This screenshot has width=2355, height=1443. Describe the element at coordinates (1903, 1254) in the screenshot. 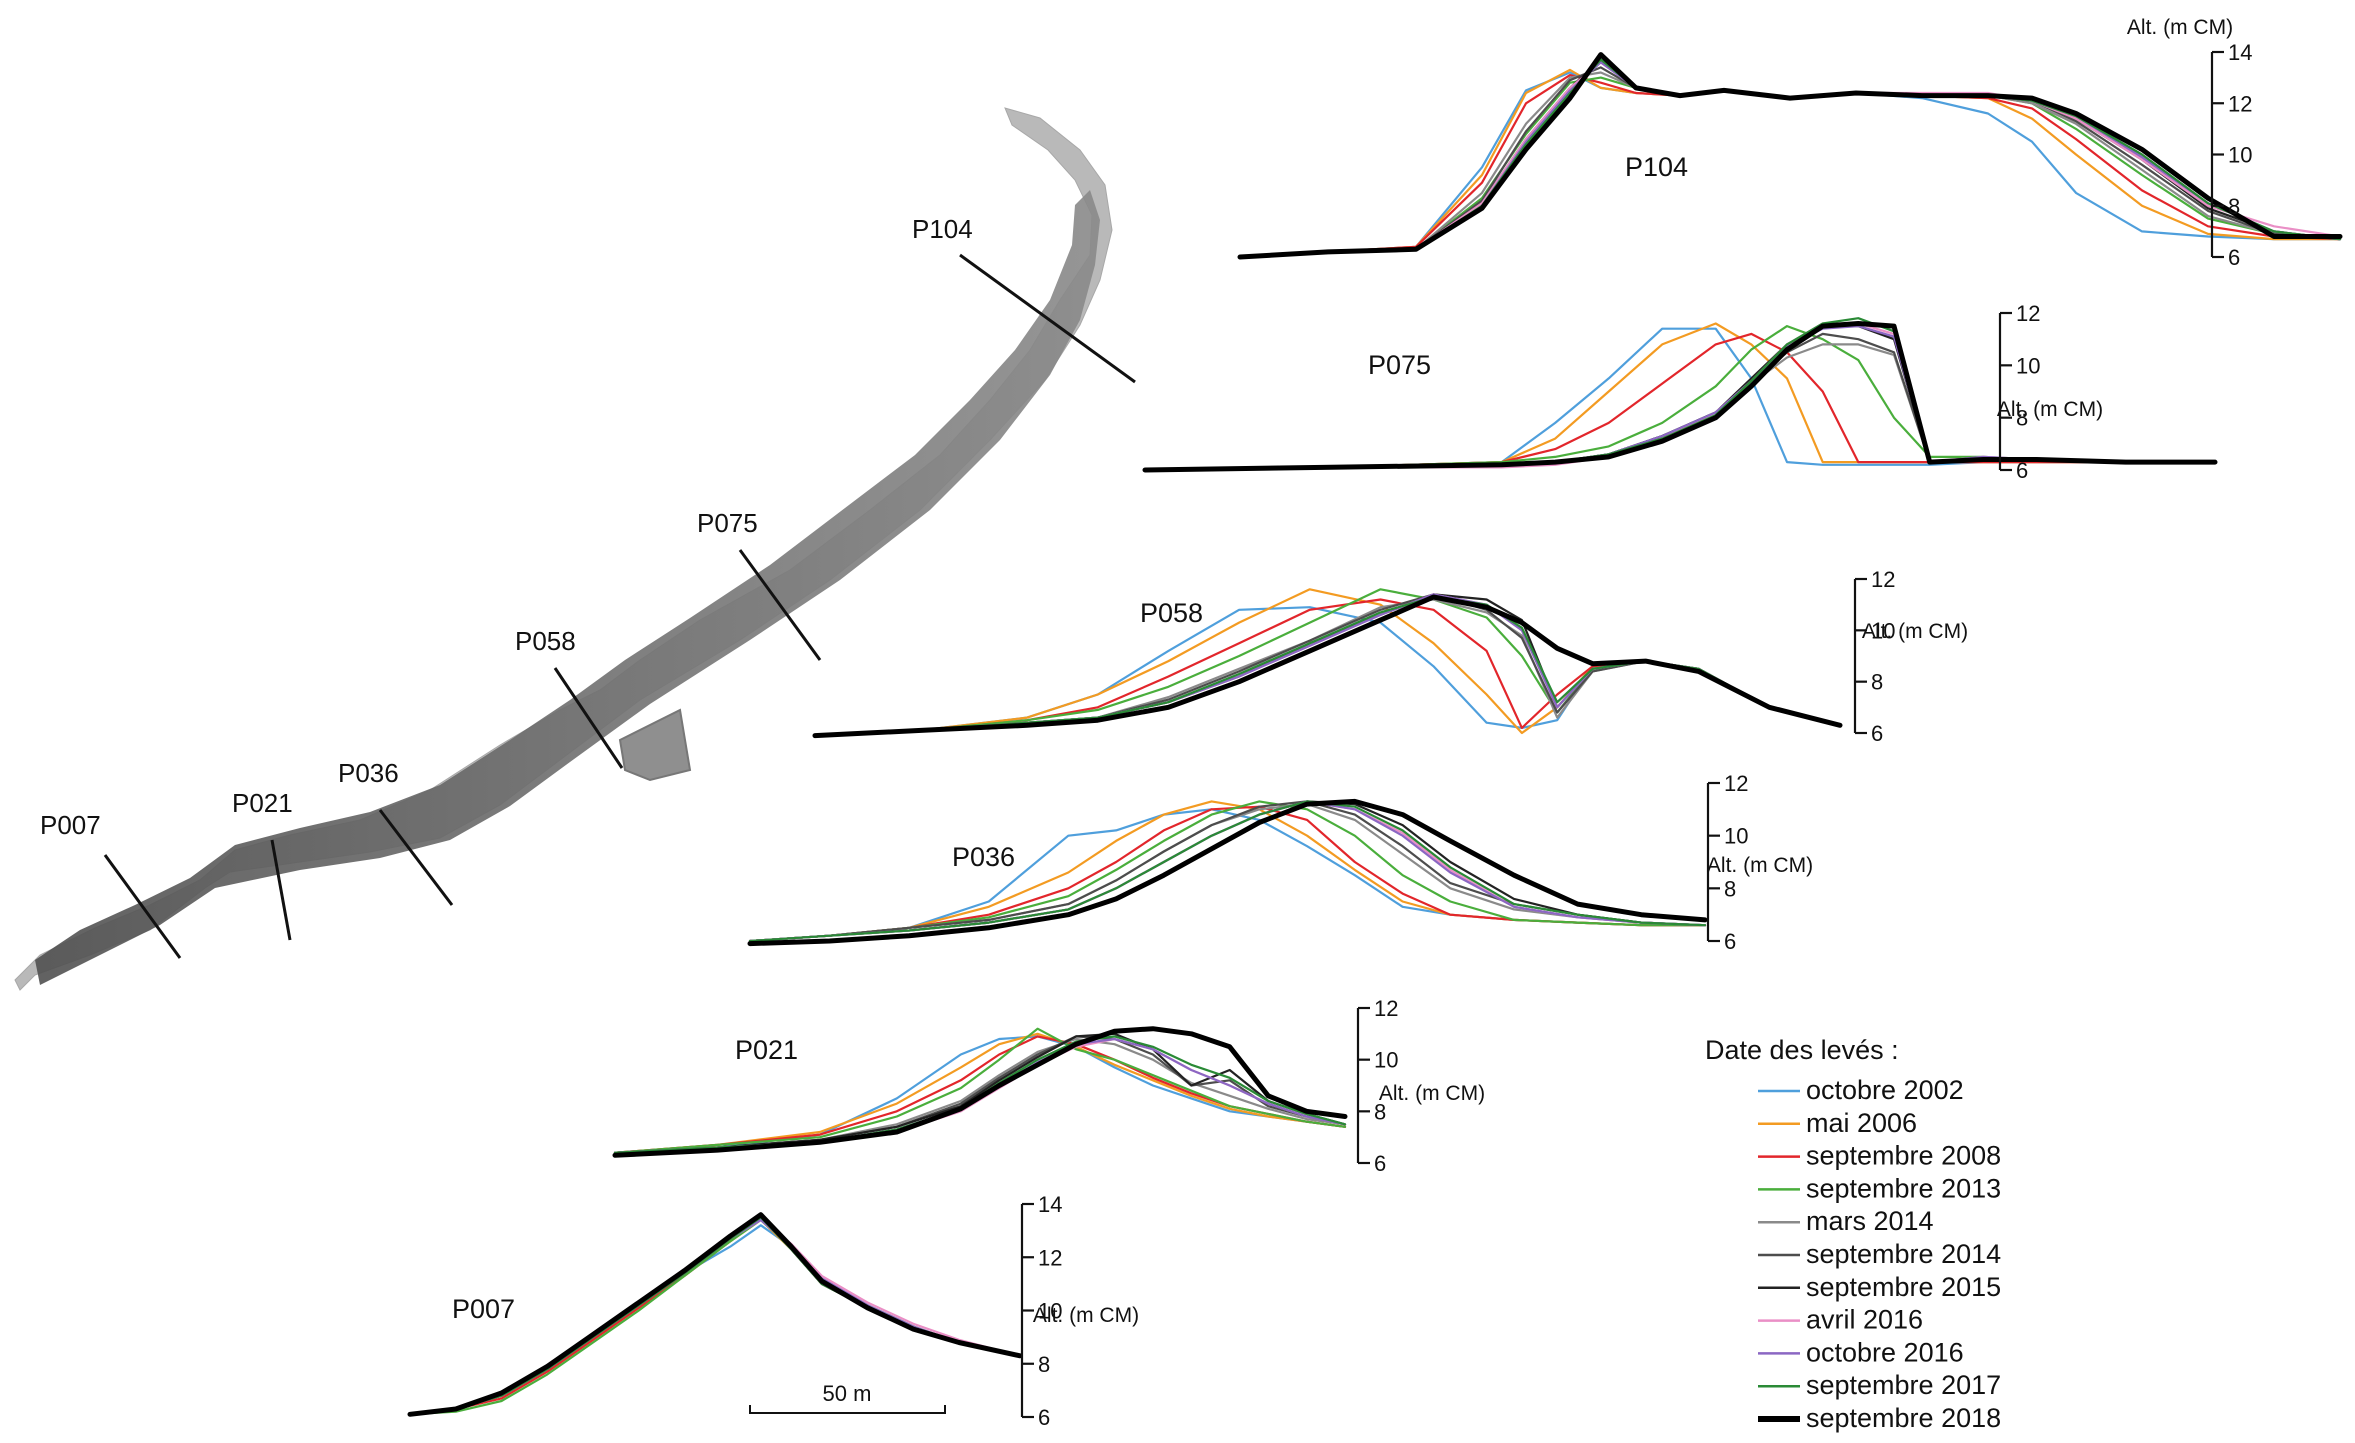

I see `legend-entry-label: septembre 2014` at that location.